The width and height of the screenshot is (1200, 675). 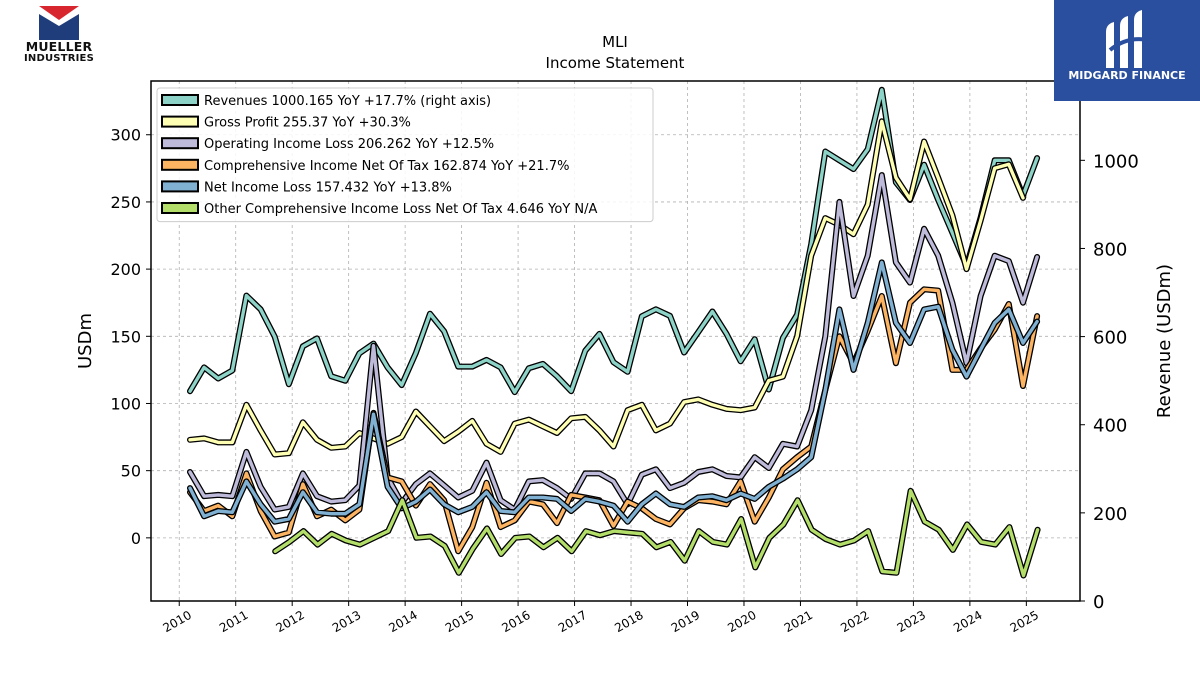 What do you see at coordinates (1127, 39) in the screenshot?
I see `midgard-glyph-icon` at bounding box center [1127, 39].